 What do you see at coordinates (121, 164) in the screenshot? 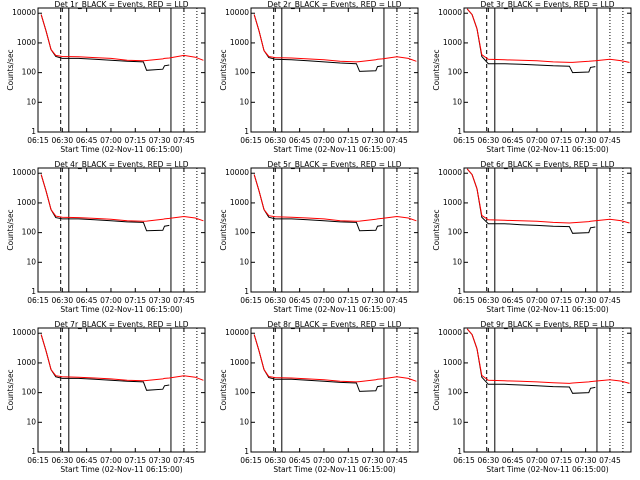
I see `chart-title: Det 4r_BLACK = Events, RED = LLD` at bounding box center [121, 164].